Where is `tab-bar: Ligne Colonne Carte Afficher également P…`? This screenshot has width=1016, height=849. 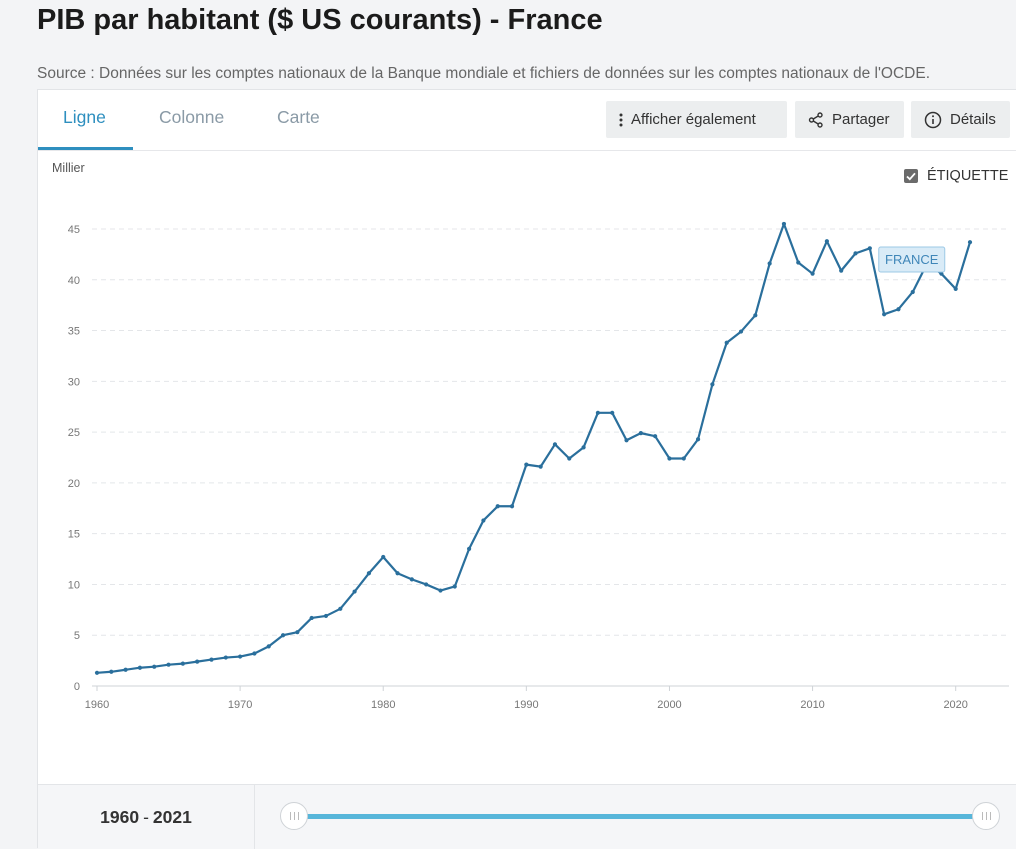 tab-bar: Ligne Colonne Carte Afficher également P… is located at coordinates (527, 120).